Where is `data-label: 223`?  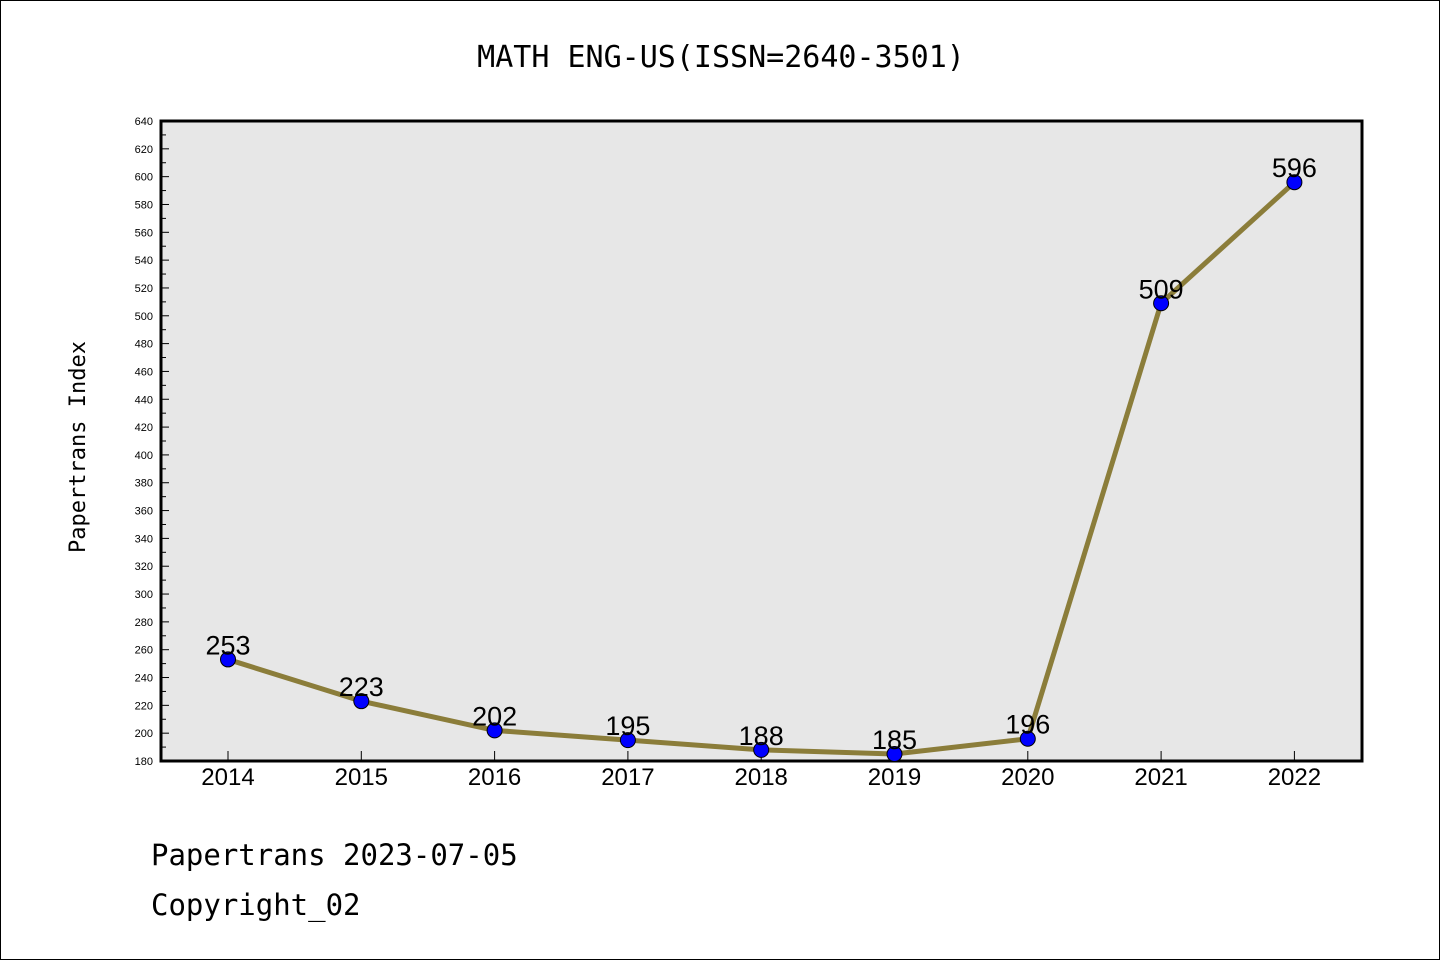
data-label: 223 is located at coordinates (361, 687).